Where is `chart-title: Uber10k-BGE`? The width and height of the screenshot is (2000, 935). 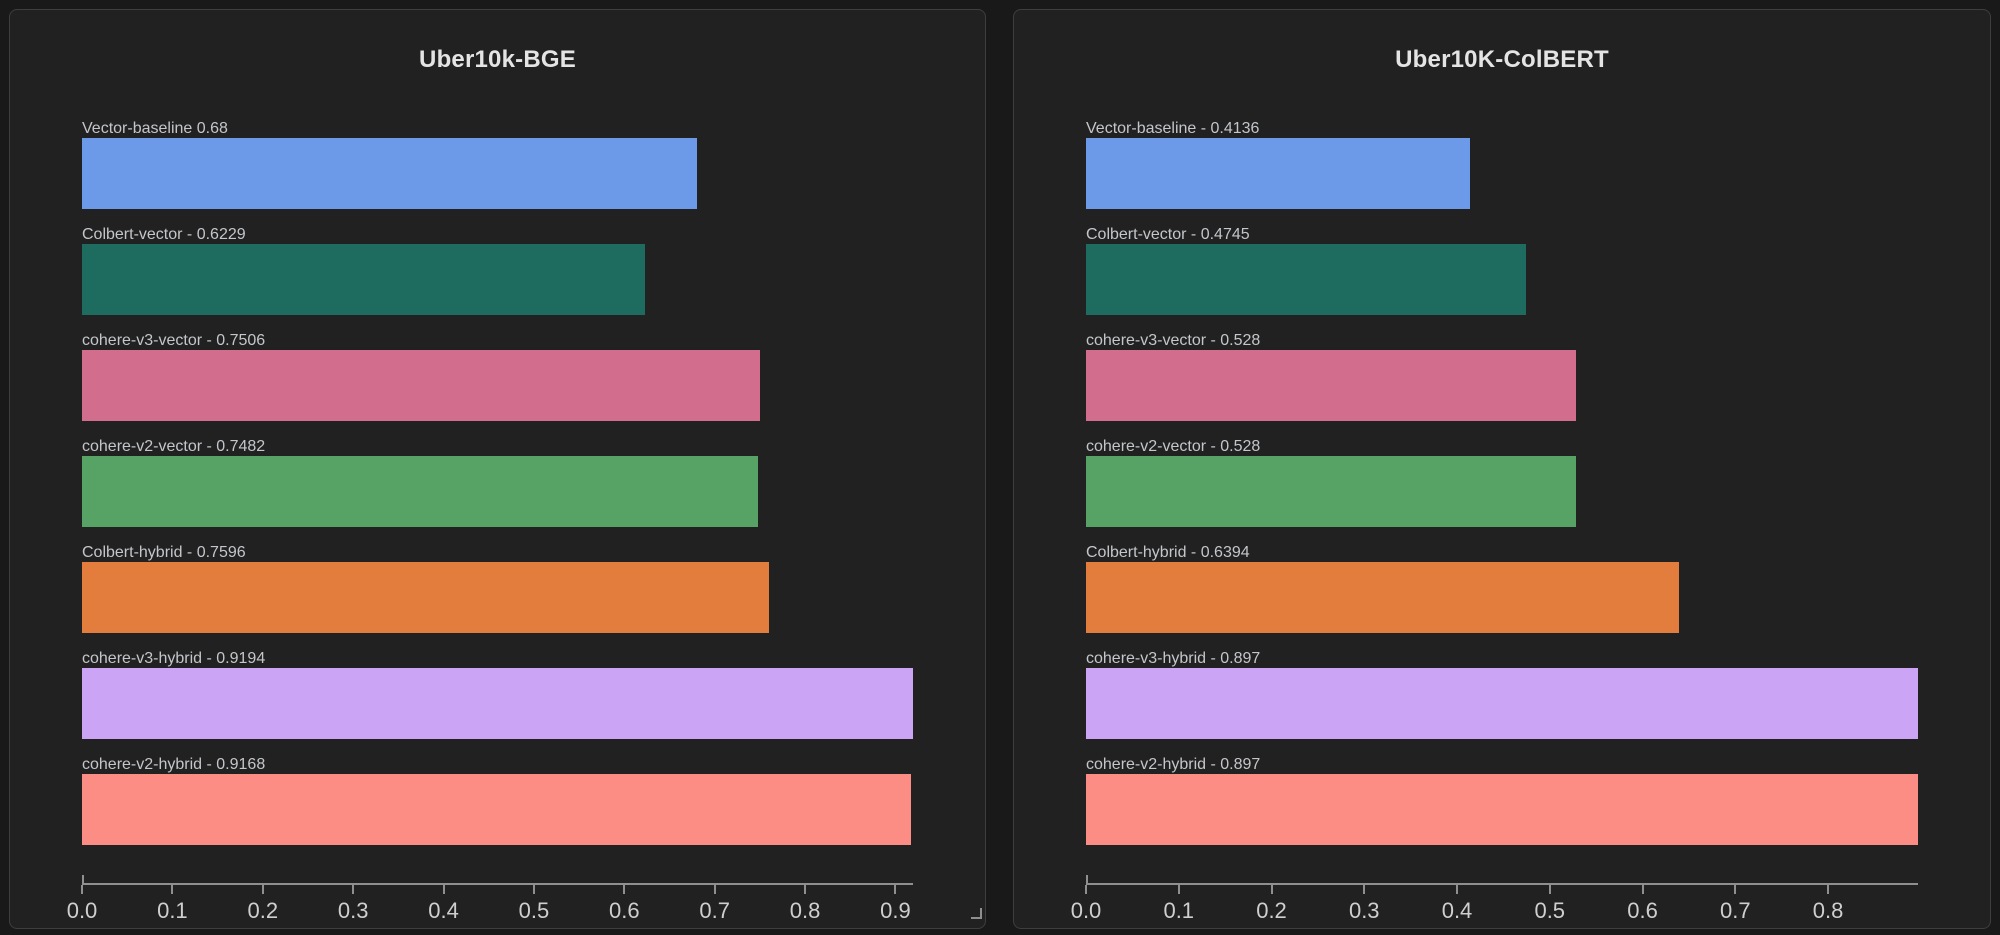 chart-title: Uber10k-BGE is located at coordinates (497, 59).